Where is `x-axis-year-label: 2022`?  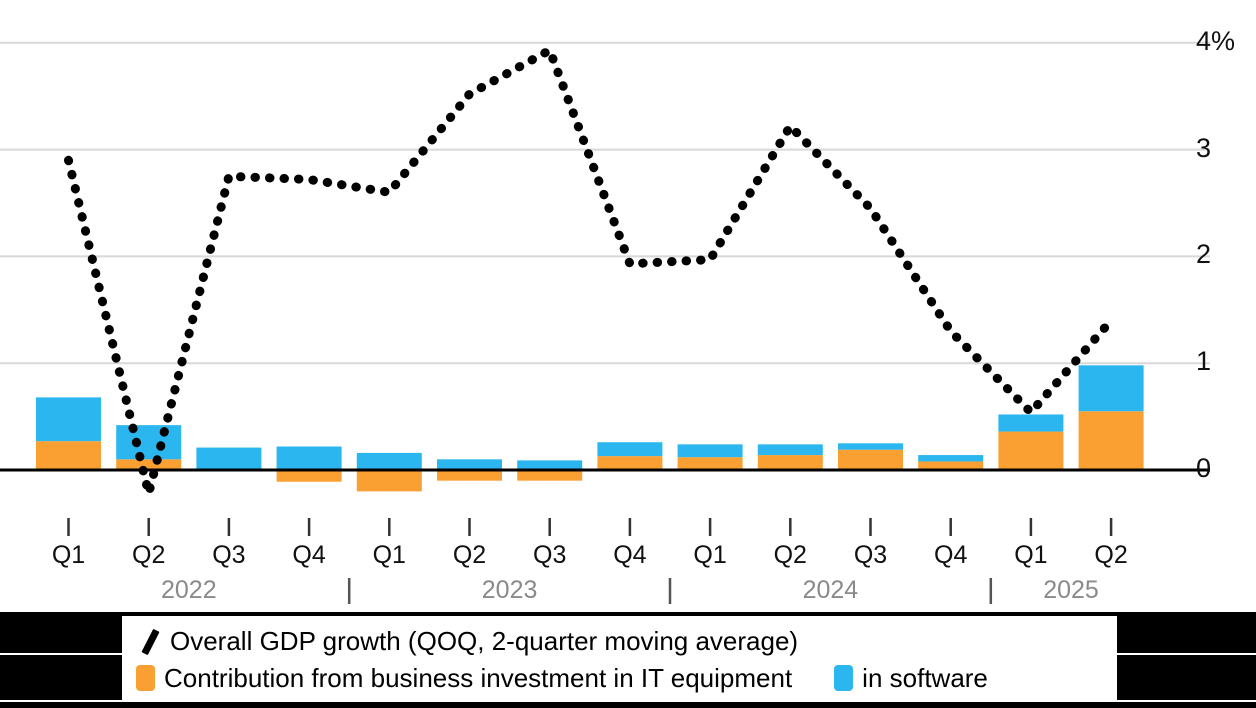
x-axis-year-label: 2022 is located at coordinates (188, 590).